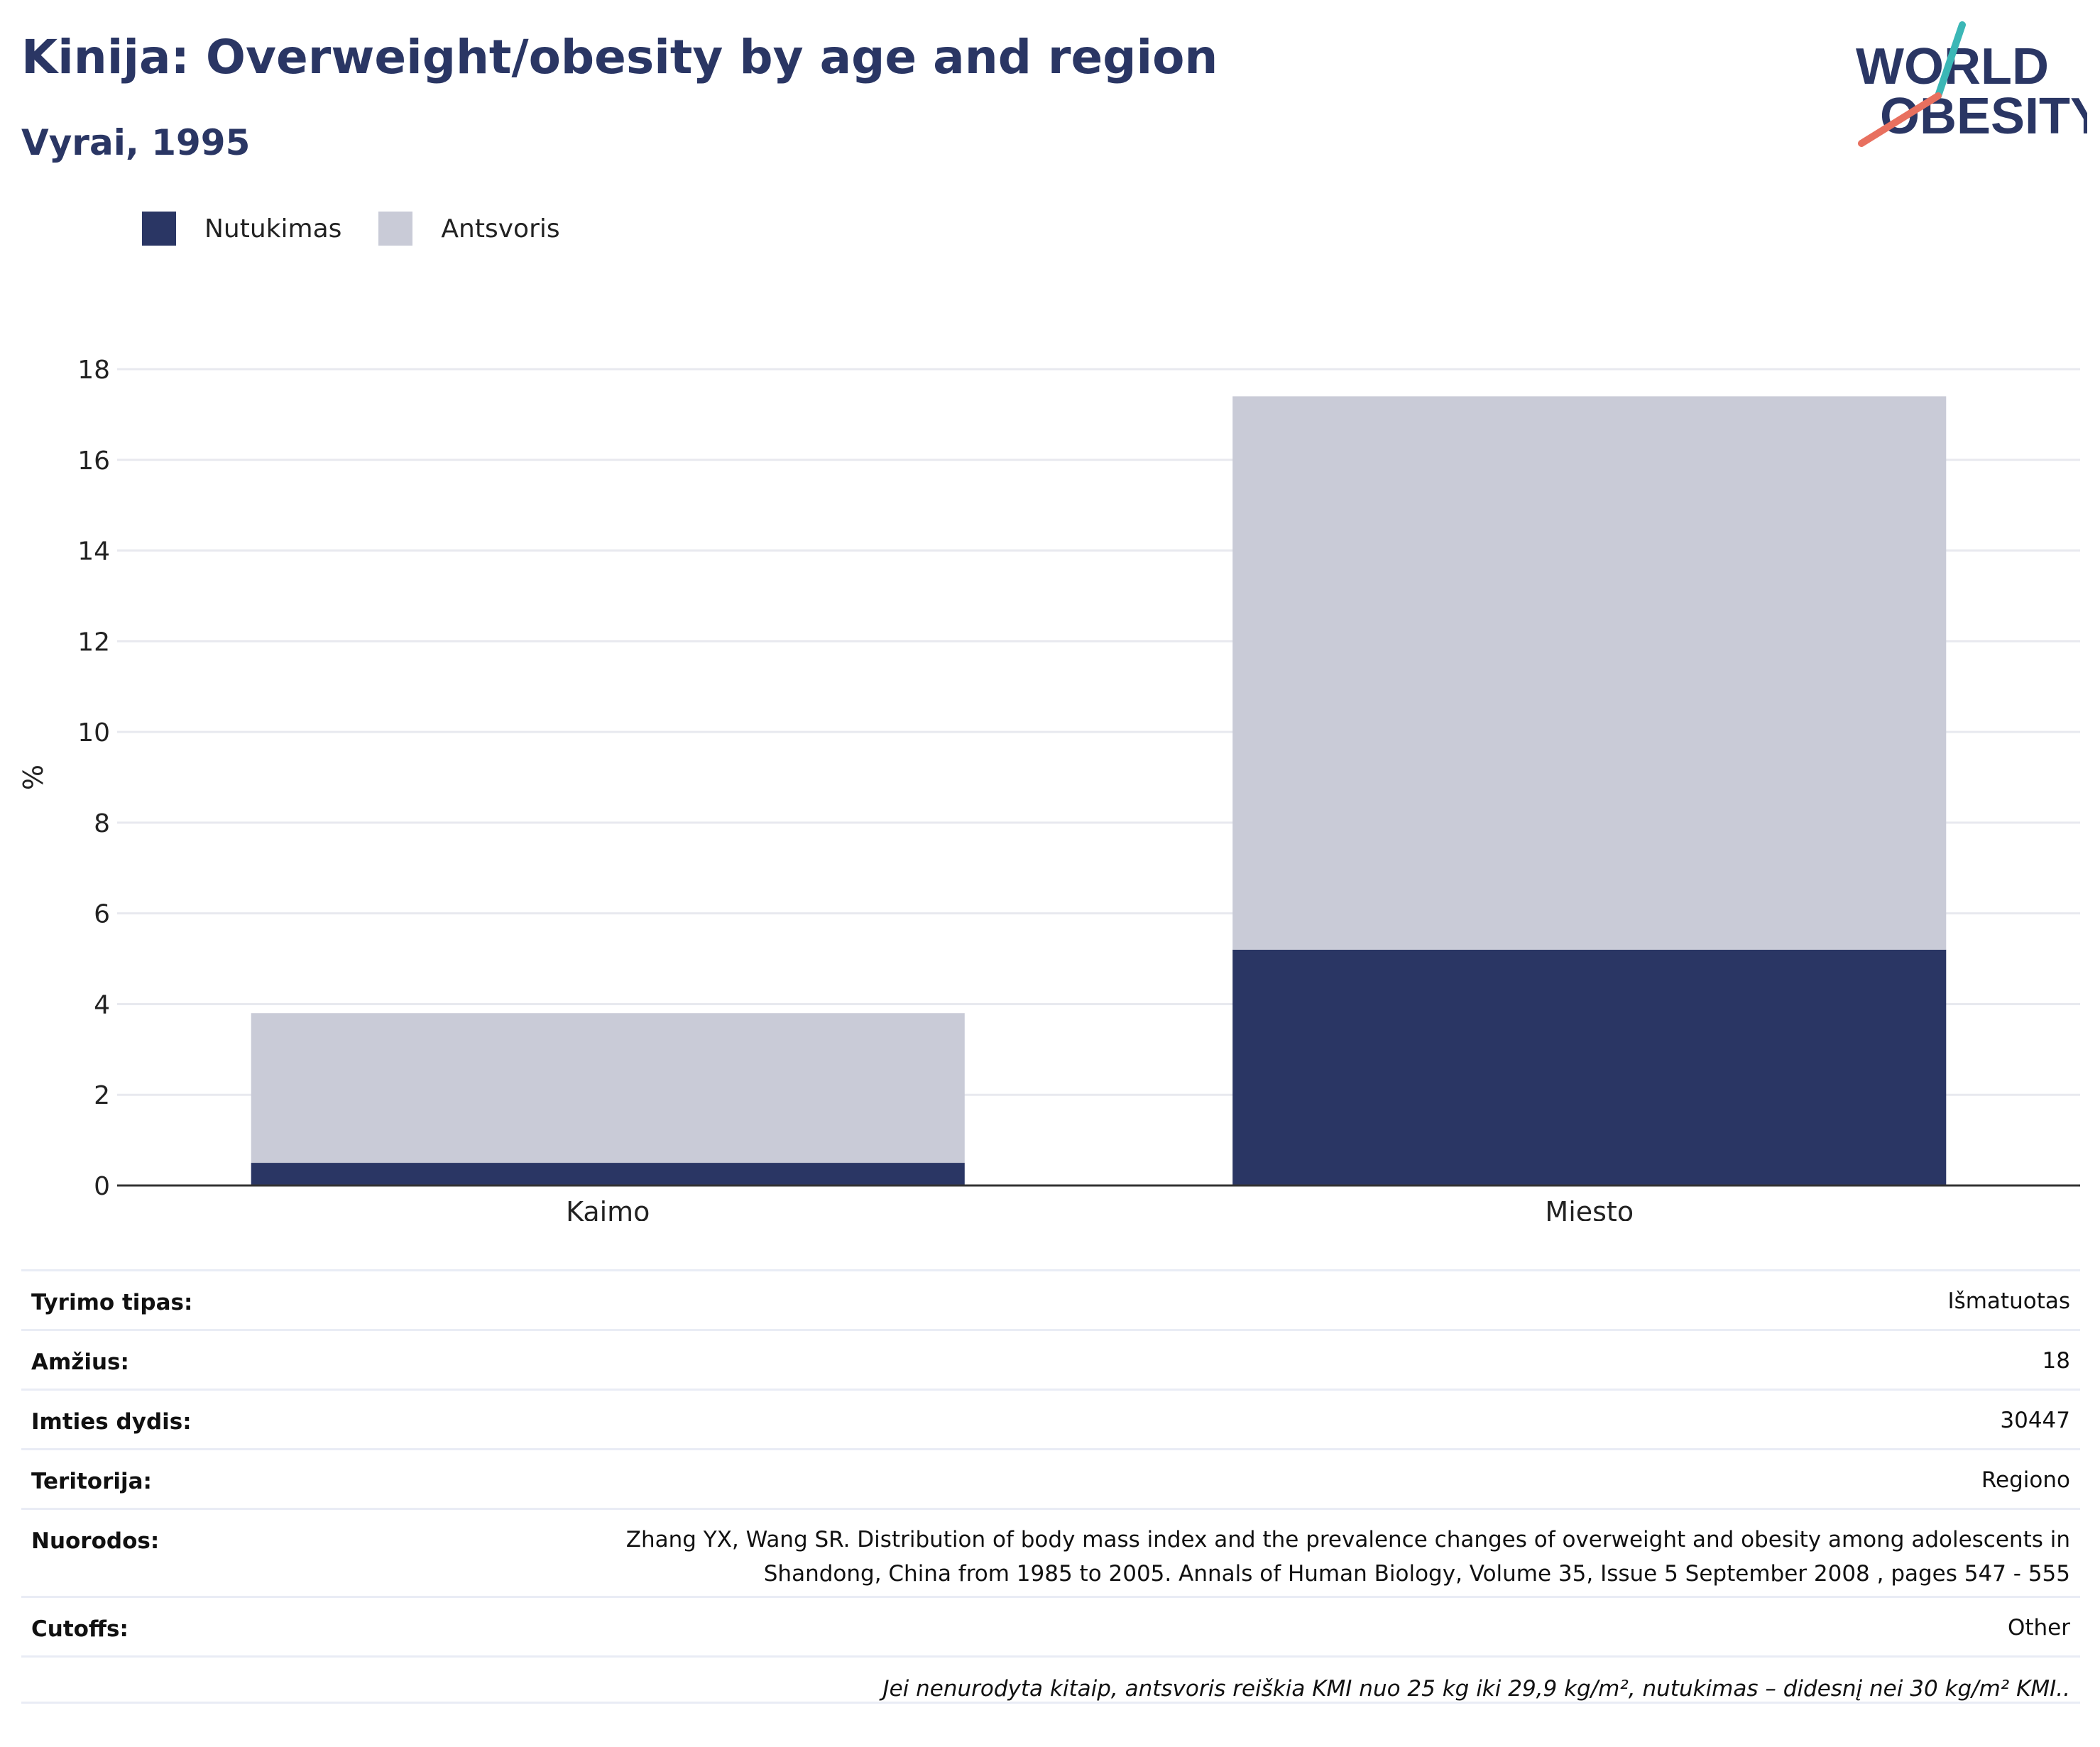 The image size is (2100, 1747). Describe the element at coordinates (1589, 673) in the screenshot. I see `bar-segment-antsvoris-miesto` at that location.